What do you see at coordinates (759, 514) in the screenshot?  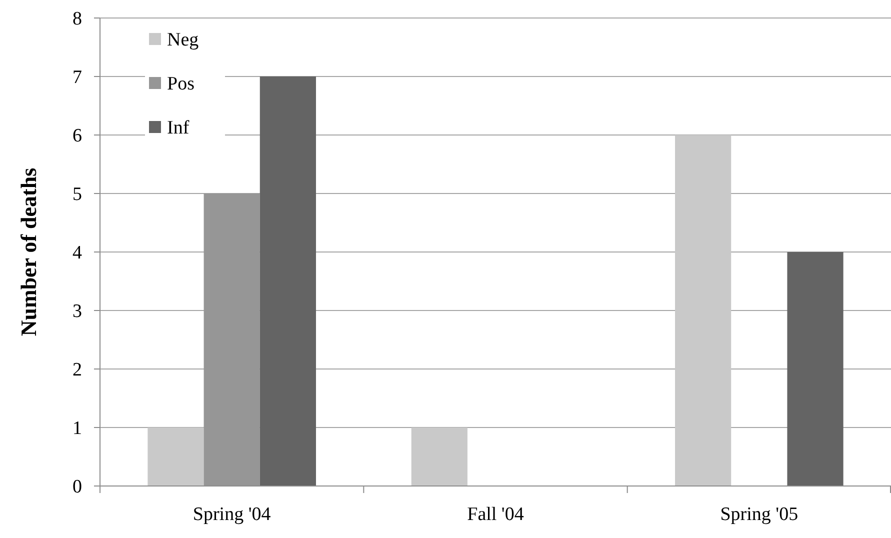 I see `x-tick-label: Spring '05` at bounding box center [759, 514].